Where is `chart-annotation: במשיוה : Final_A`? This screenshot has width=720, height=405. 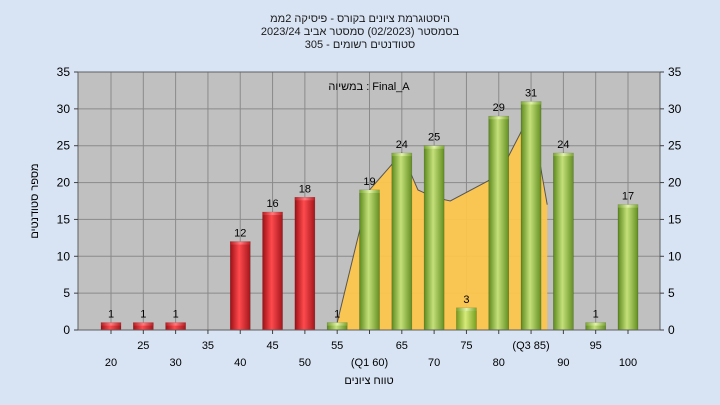
chart-annotation: במשיוה : Final_A is located at coordinates (369, 87).